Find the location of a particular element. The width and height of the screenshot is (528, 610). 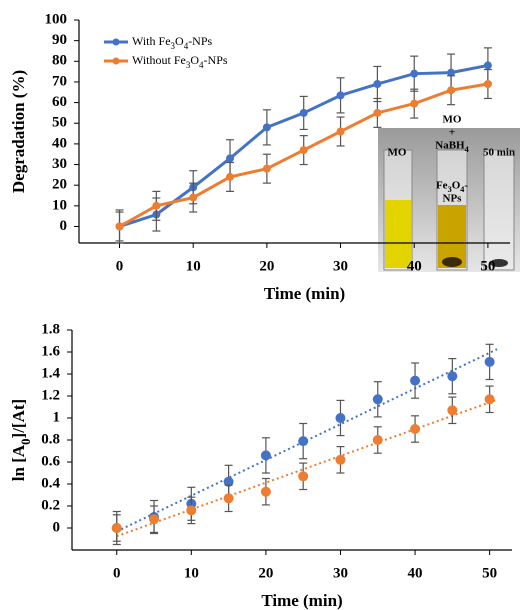

y-tick-label: 1.6 is located at coordinates (50, 351).